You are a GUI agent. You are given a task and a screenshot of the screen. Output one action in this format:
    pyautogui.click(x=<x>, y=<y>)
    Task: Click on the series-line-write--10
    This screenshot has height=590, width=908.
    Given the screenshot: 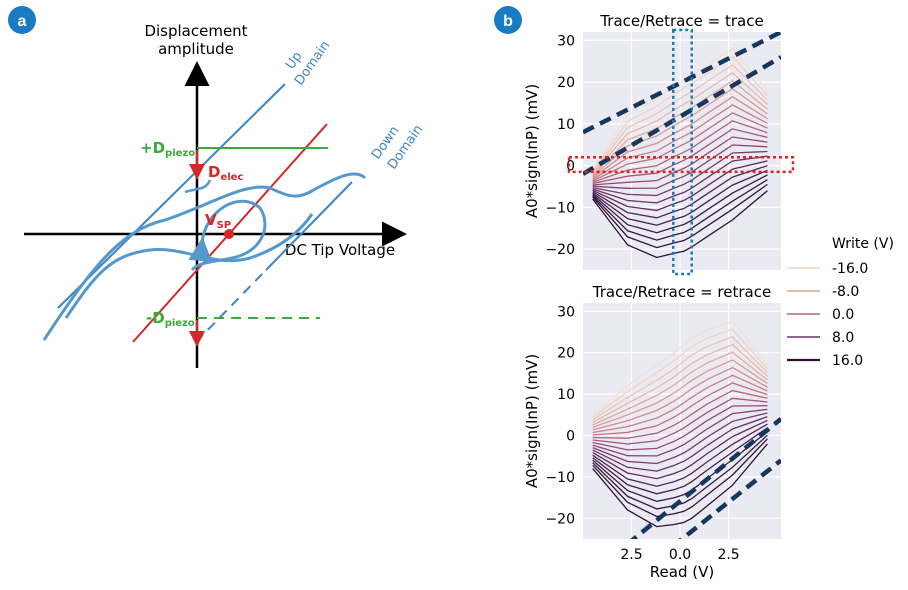 What is the action you would take?
    pyautogui.click(x=680, y=388)
    